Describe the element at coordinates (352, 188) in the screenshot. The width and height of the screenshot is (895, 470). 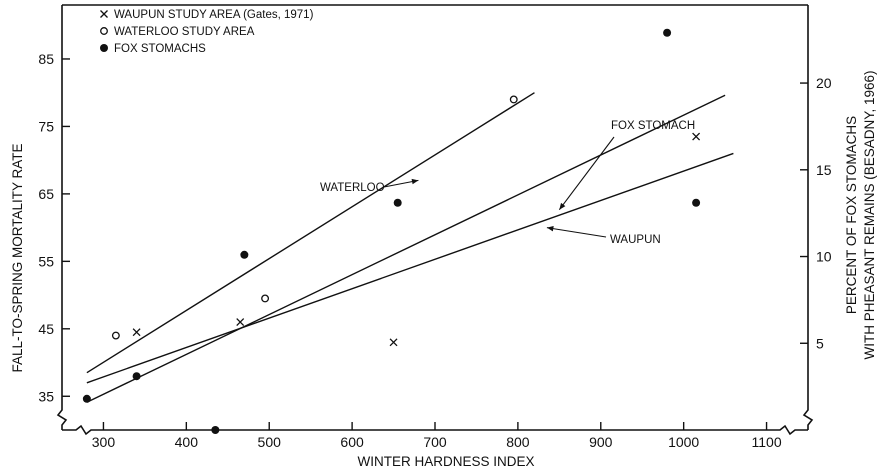
I see `line-label-waterloo: WATERLOO` at that location.